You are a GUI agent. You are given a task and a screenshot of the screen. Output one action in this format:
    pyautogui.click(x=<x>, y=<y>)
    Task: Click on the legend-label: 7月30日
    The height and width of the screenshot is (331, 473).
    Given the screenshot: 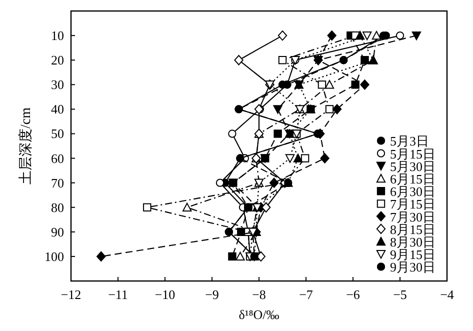 What is the action you would take?
    pyautogui.click(x=413, y=216)
    